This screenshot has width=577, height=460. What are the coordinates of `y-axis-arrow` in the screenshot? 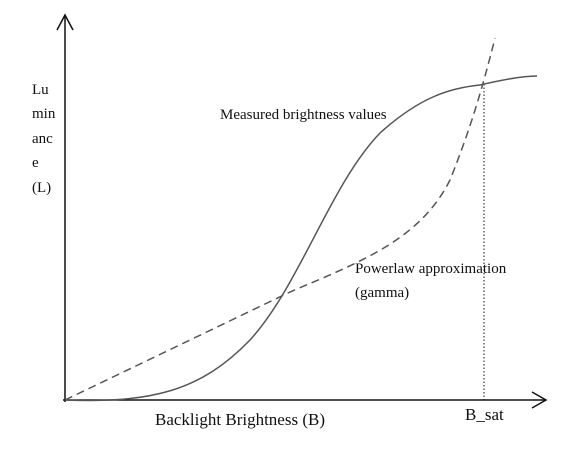 It's located at (65, 22).